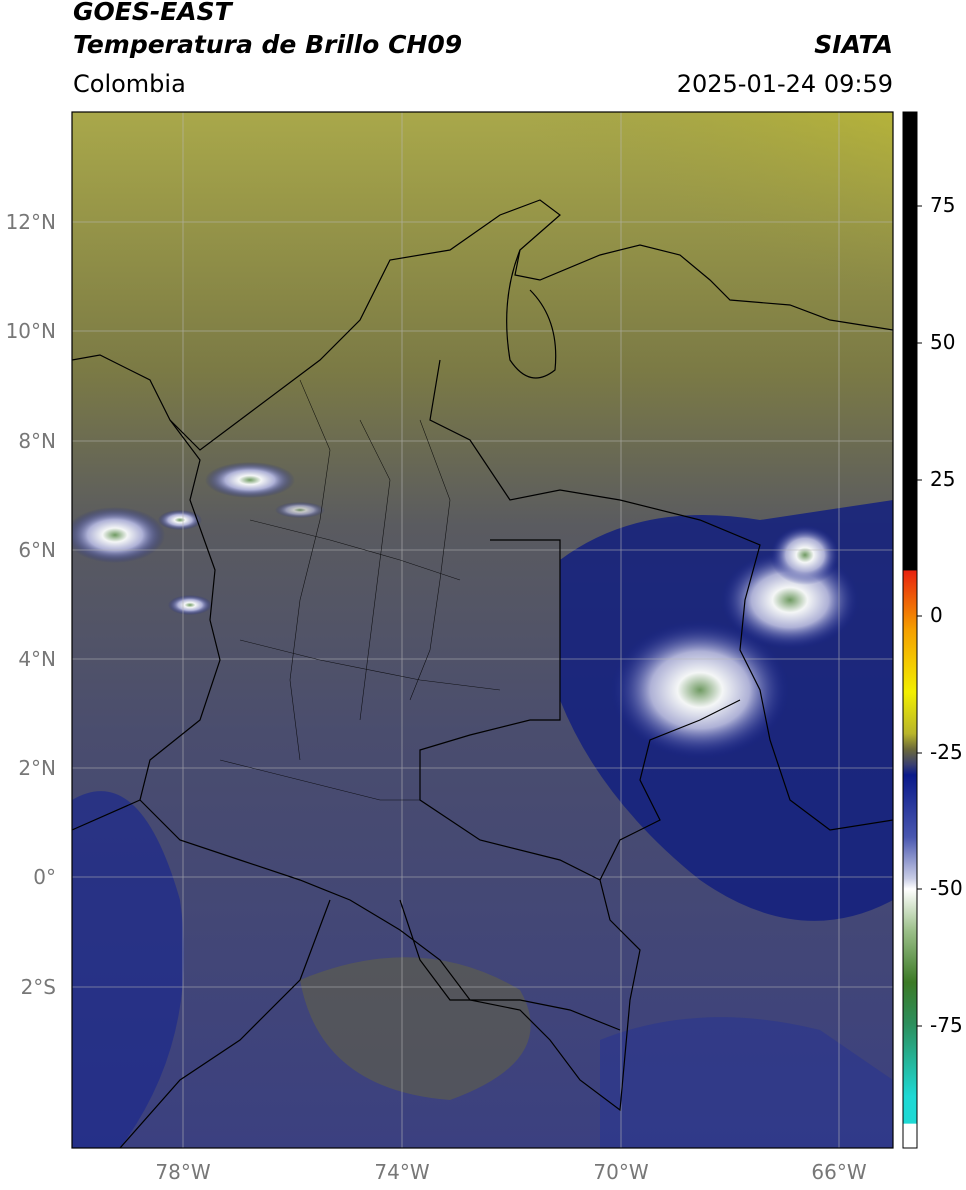 This screenshot has width=966, height=1190. Describe the element at coordinates (943, 205) in the screenshot. I see `colorbar-tick-label: 75` at that location.